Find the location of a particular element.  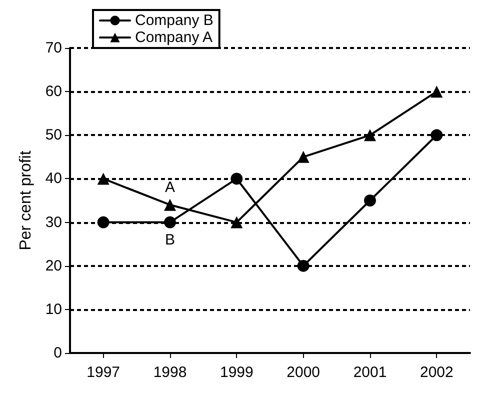

legend-label: Company B is located at coordinates (174, 20).